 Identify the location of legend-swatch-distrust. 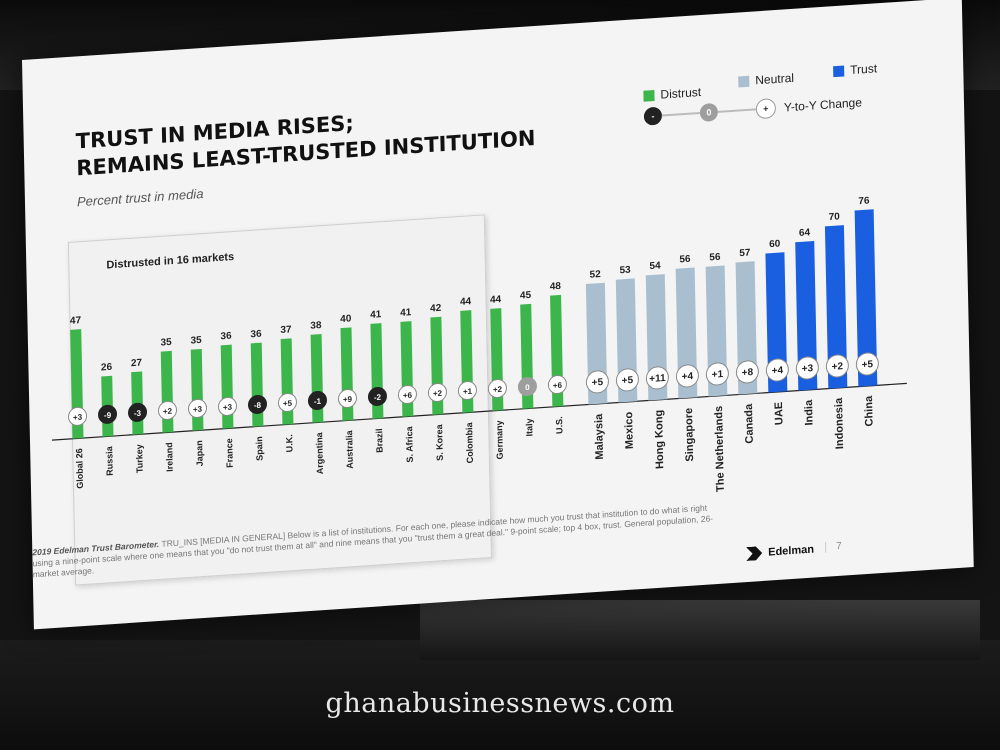
(649, 95).